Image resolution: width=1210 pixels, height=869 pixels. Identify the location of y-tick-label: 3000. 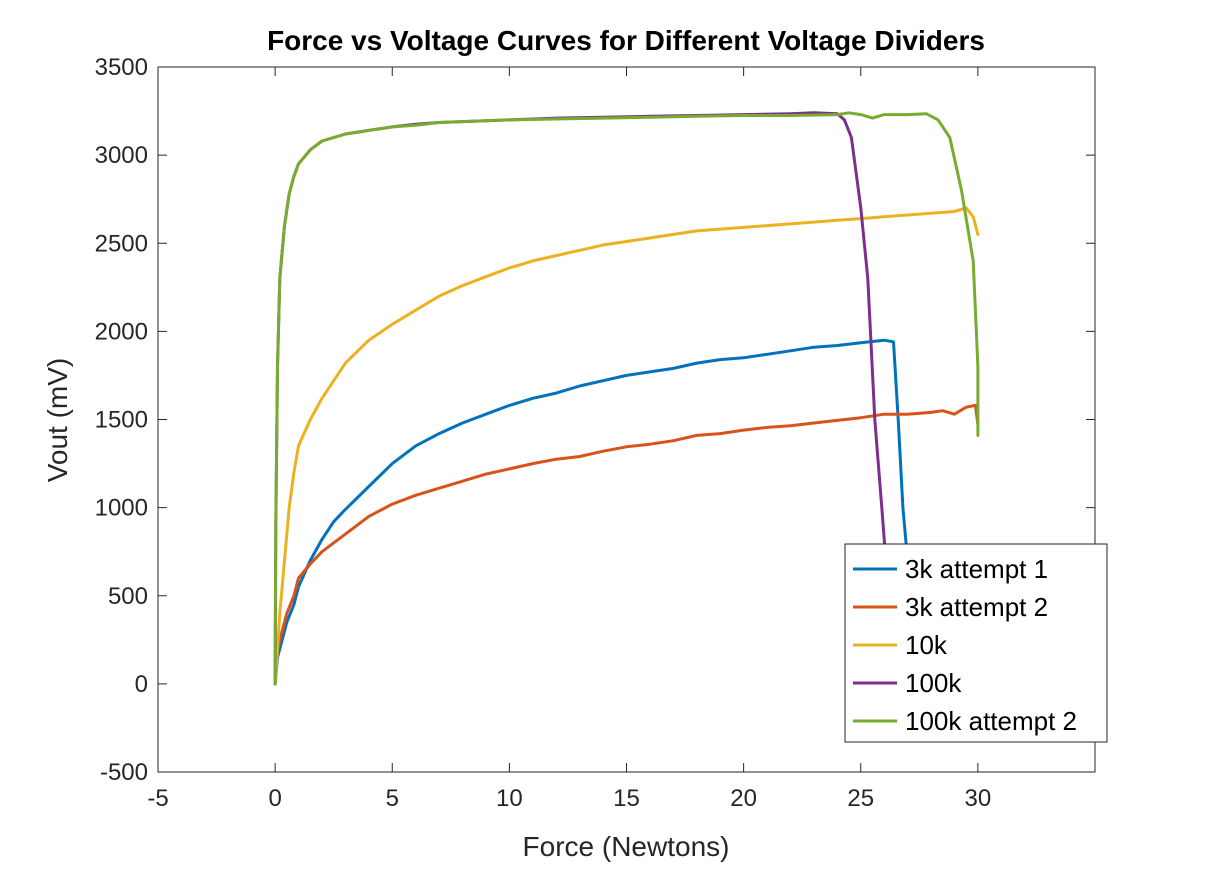
(121, 155).